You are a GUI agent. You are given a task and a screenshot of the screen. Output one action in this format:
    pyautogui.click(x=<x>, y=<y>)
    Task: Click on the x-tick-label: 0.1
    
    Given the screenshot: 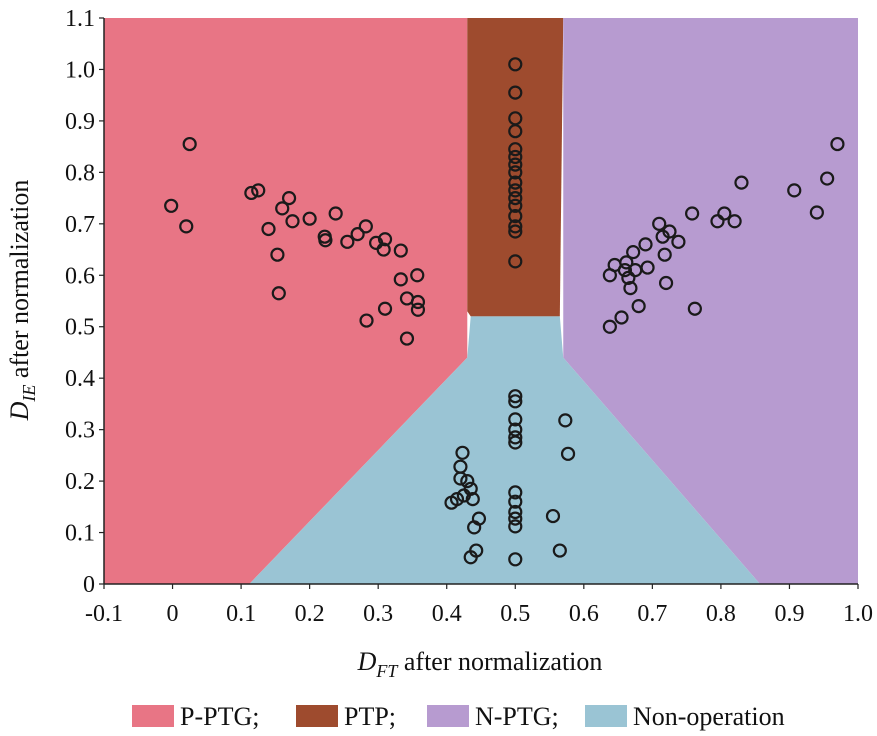 What is the action you would take?
    pyautogui.click(x=241, y=614)
    